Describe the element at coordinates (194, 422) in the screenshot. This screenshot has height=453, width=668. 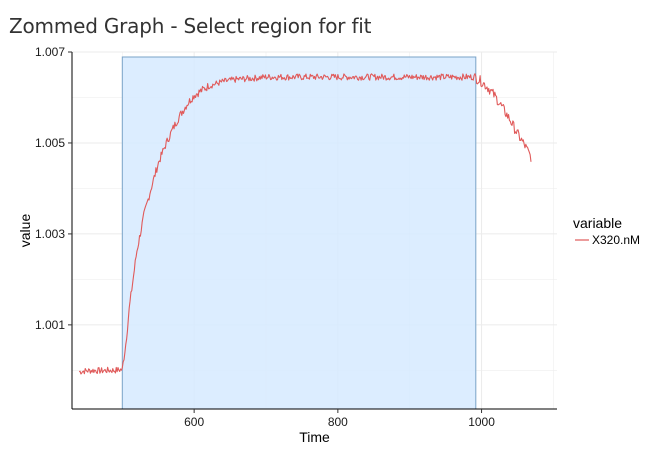
I see `x-tick-label: 600` at that location.